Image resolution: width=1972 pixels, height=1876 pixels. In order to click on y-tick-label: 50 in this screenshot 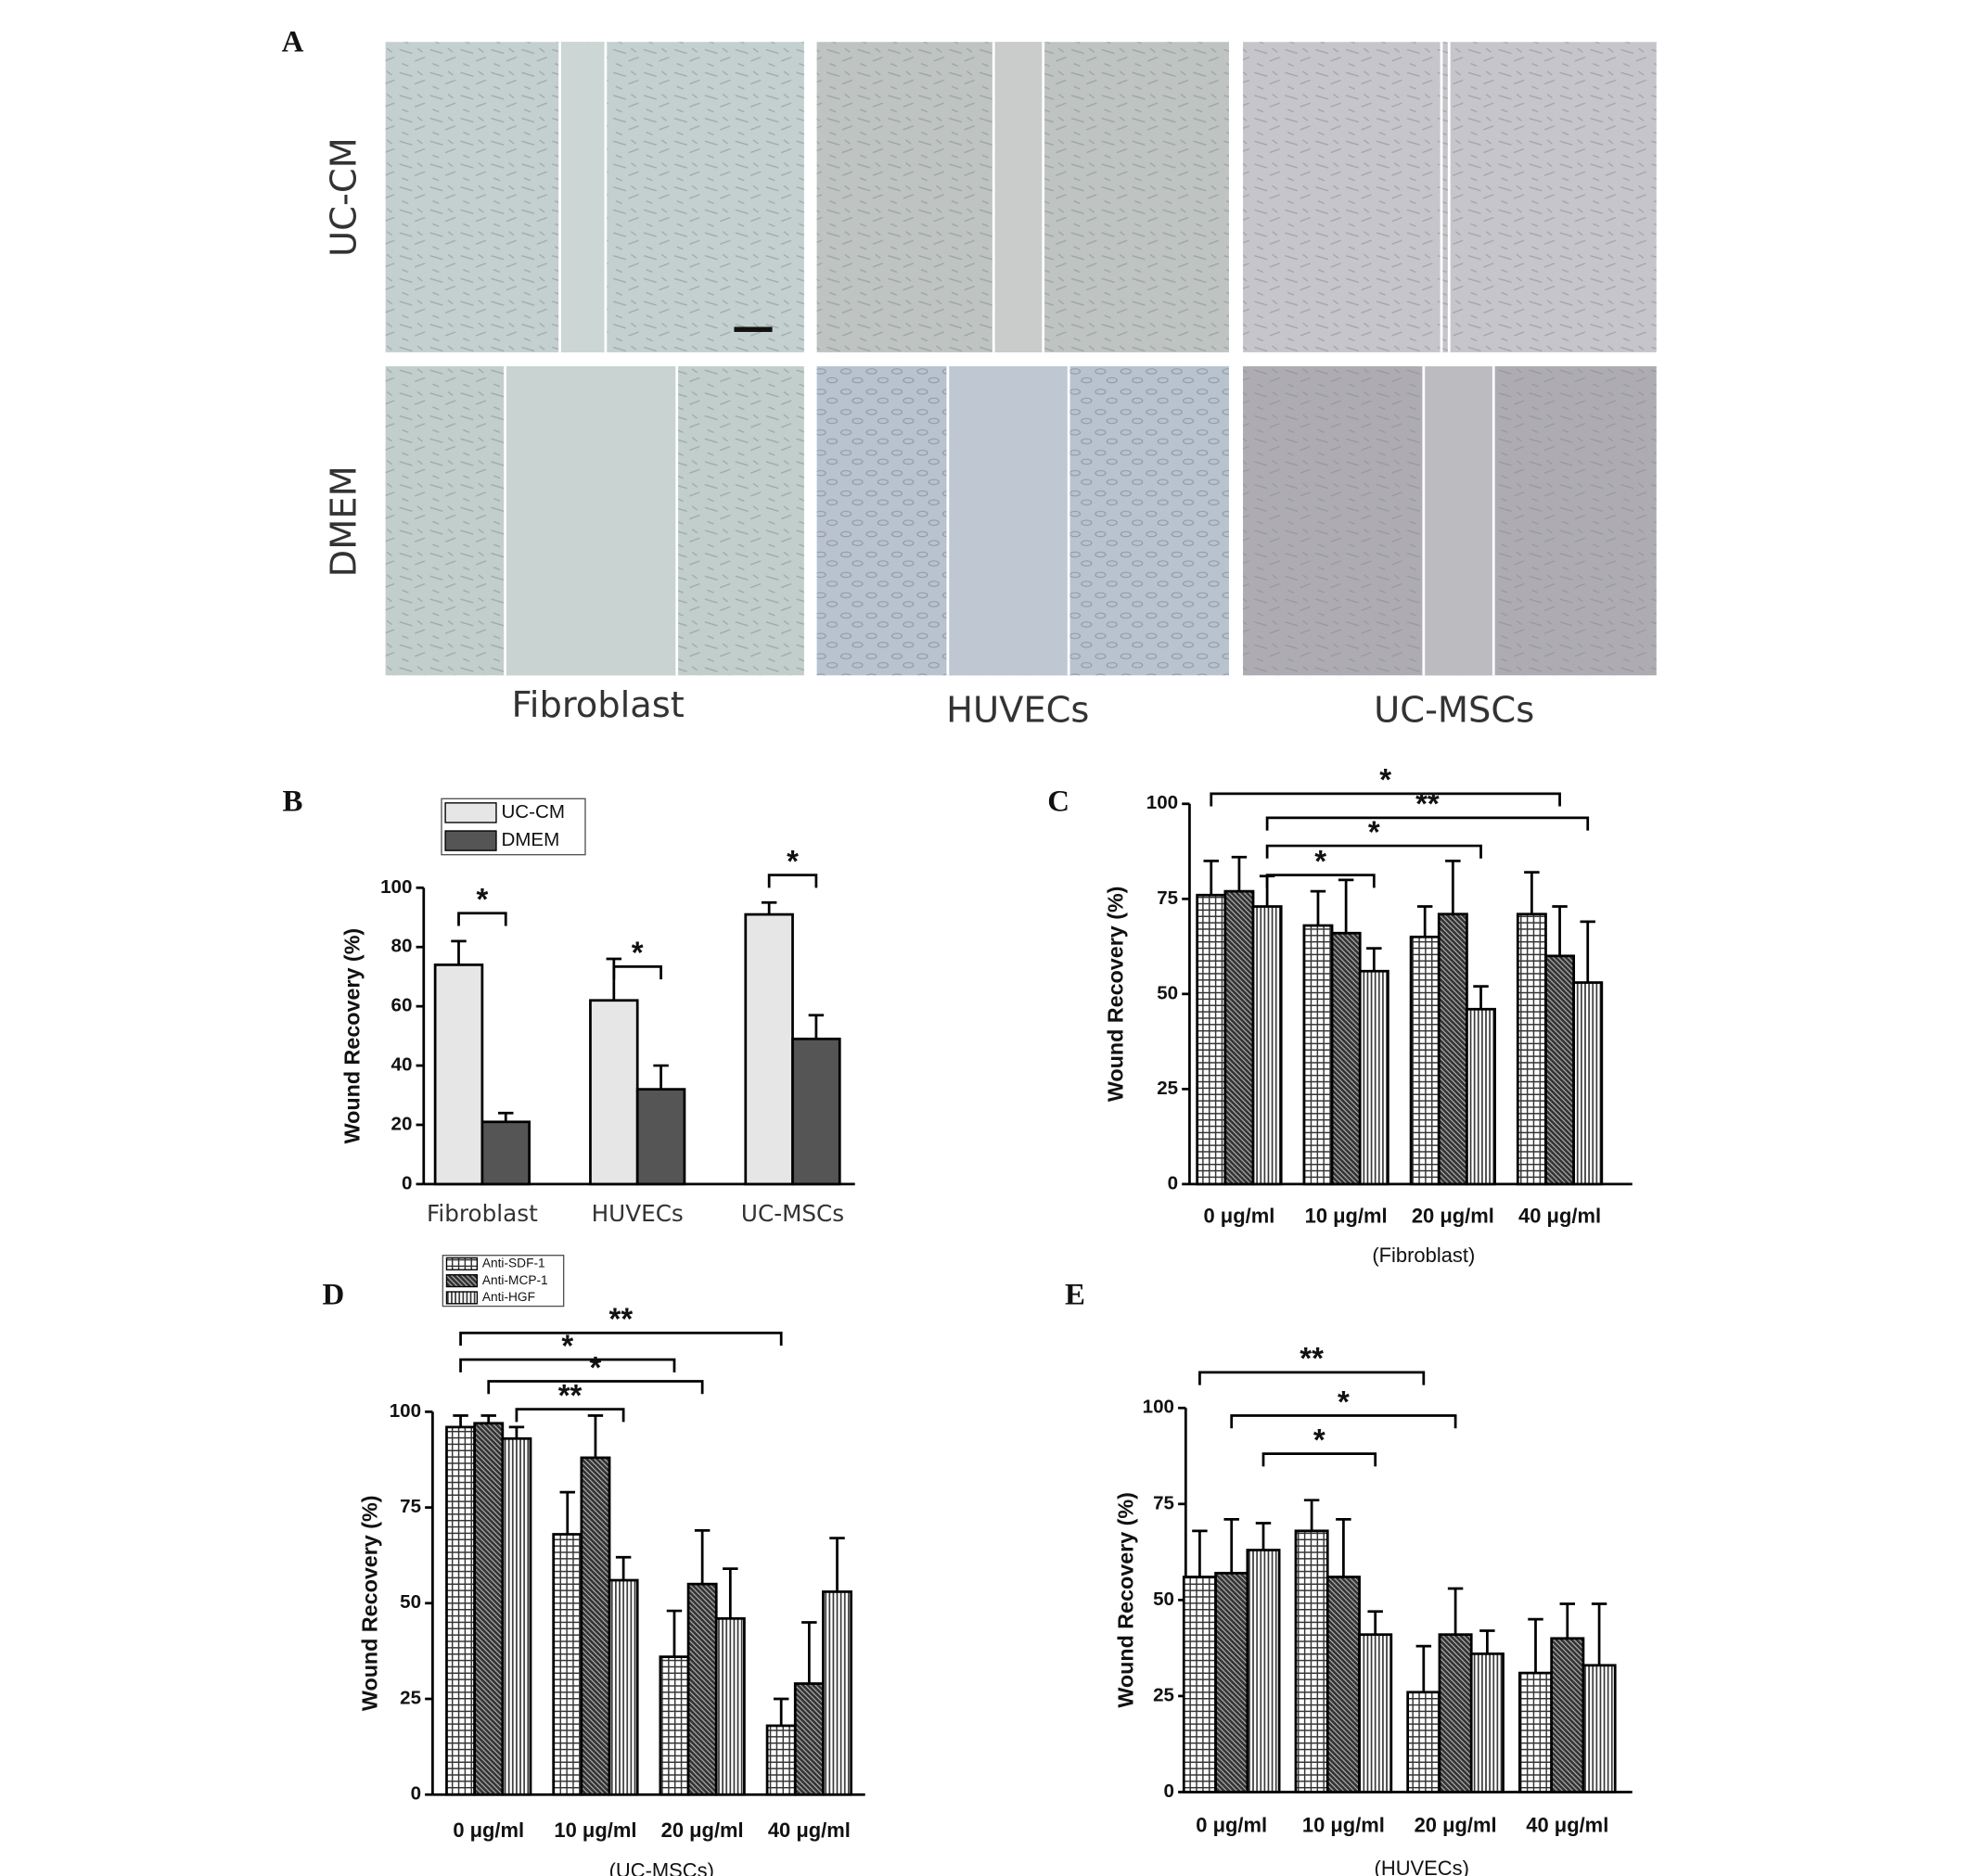, I will do `click(1163, 1599)`.